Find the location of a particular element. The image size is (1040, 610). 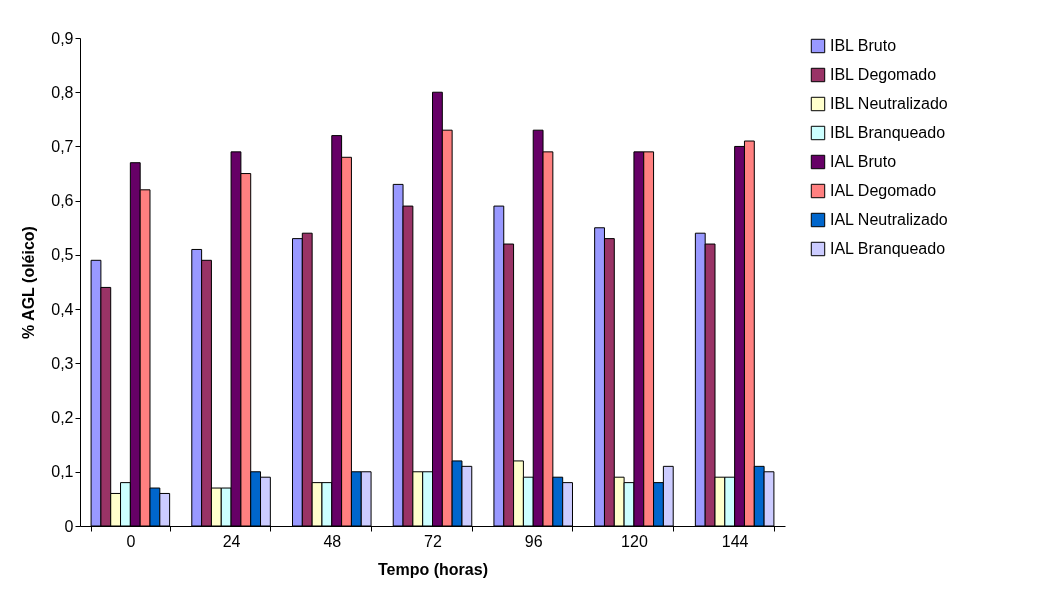

x-tick-label: 0 is located at coordinates (131, 541).